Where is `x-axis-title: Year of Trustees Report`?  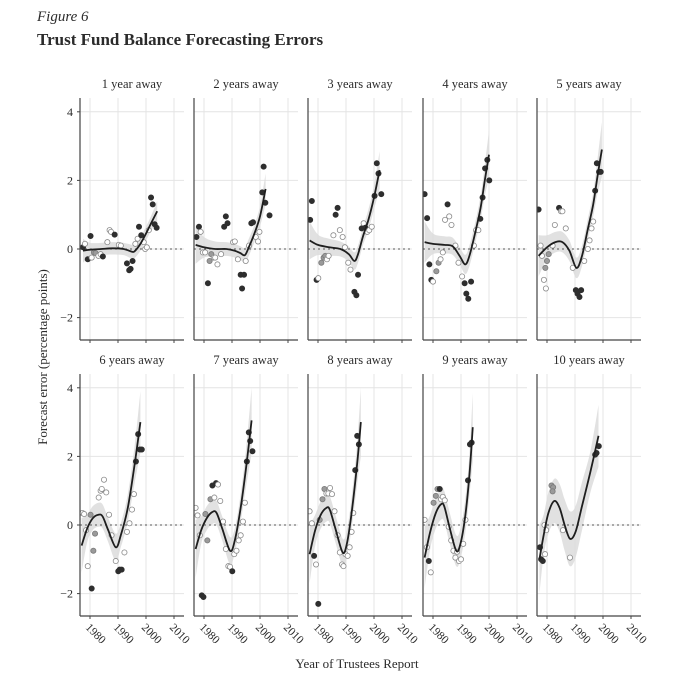
x-axis-title: Year of Trustees Report is located at coordinates (357, 663).